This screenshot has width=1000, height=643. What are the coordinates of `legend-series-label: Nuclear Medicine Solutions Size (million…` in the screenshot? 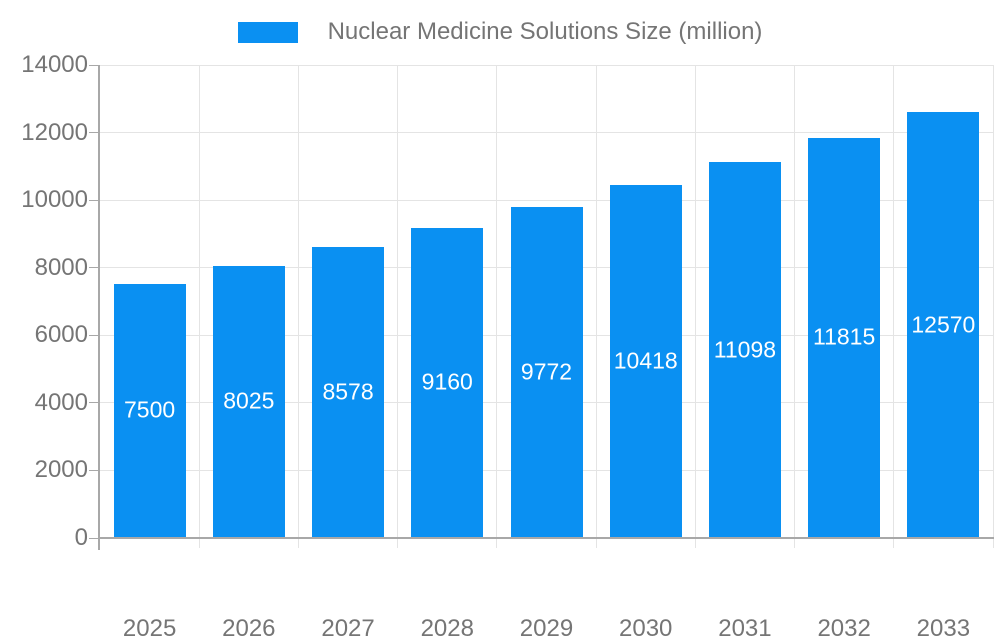 It's located at (545, 31).